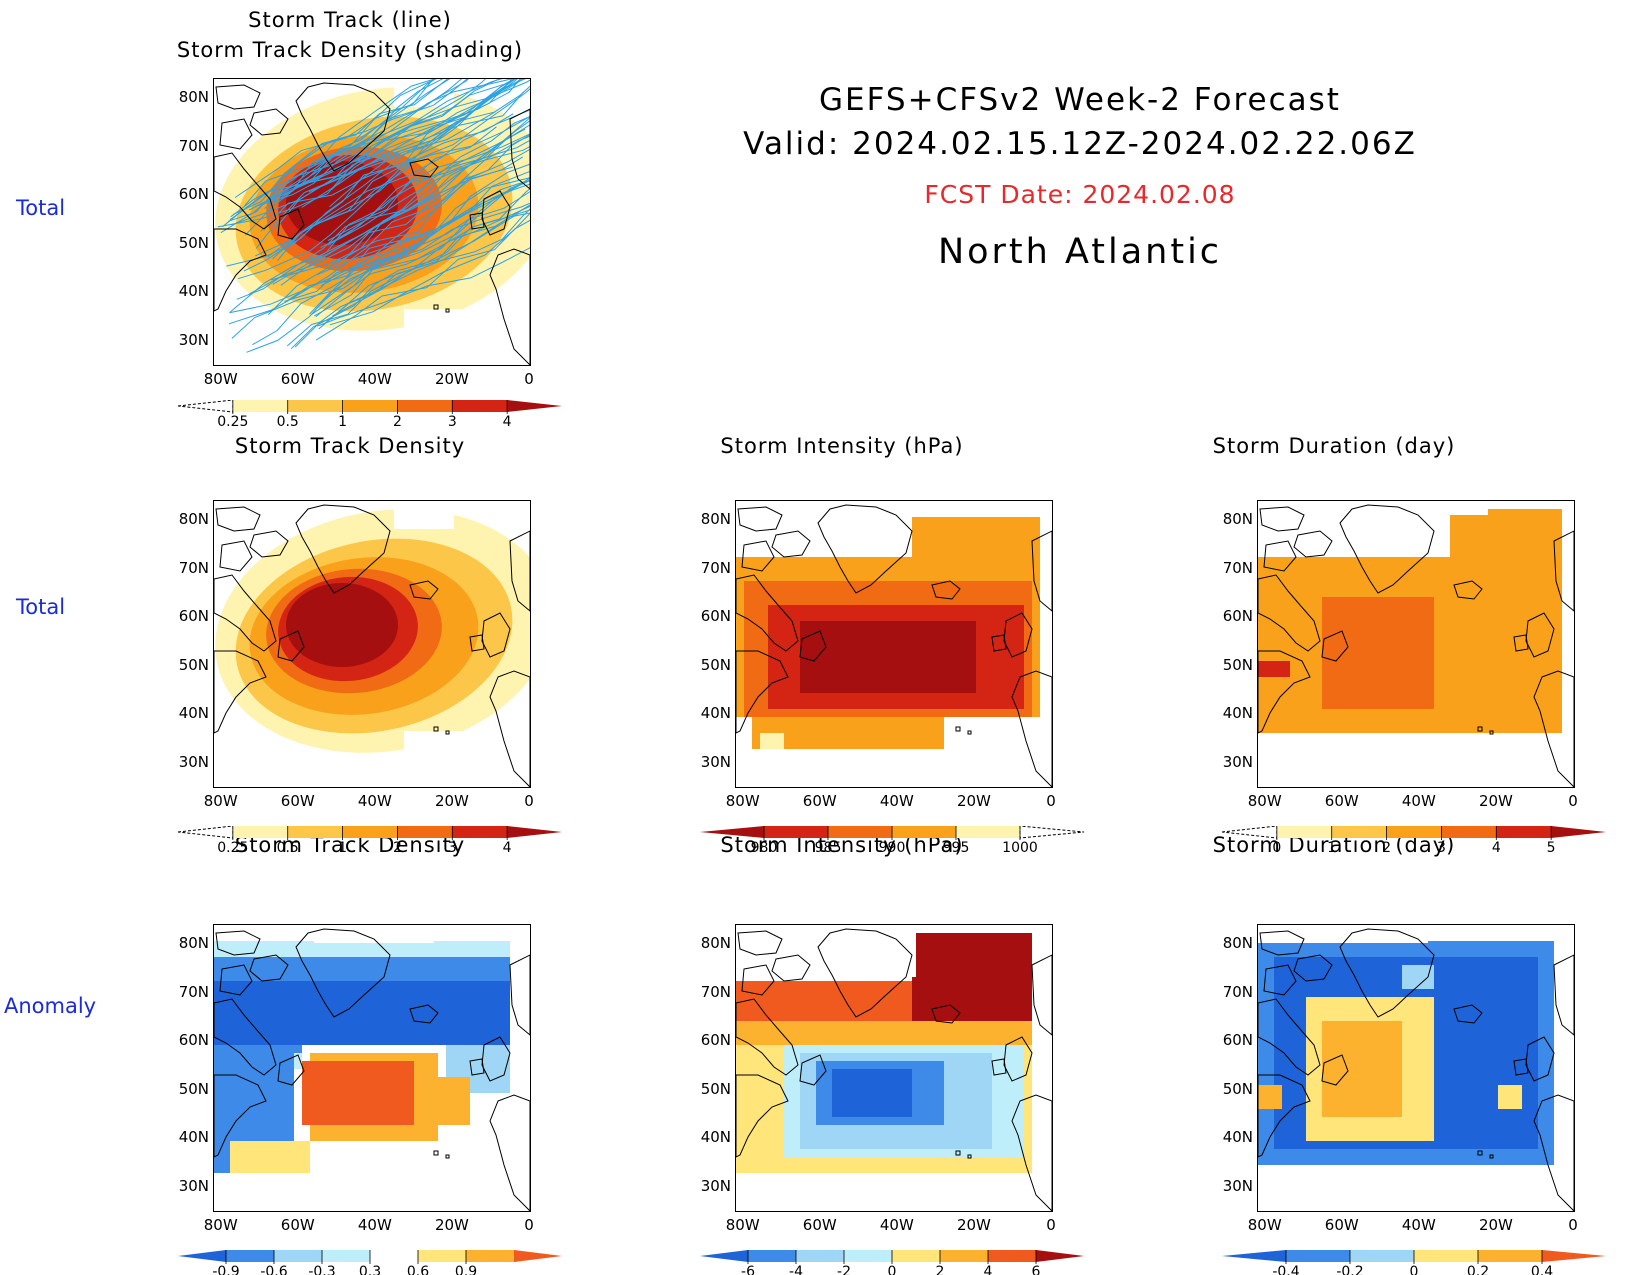 Image resolution: width=1650 pixels, height=1275 pixels. I want to click on fcst-date: FCST Date: 2024.02.08, so click(1080, 194).